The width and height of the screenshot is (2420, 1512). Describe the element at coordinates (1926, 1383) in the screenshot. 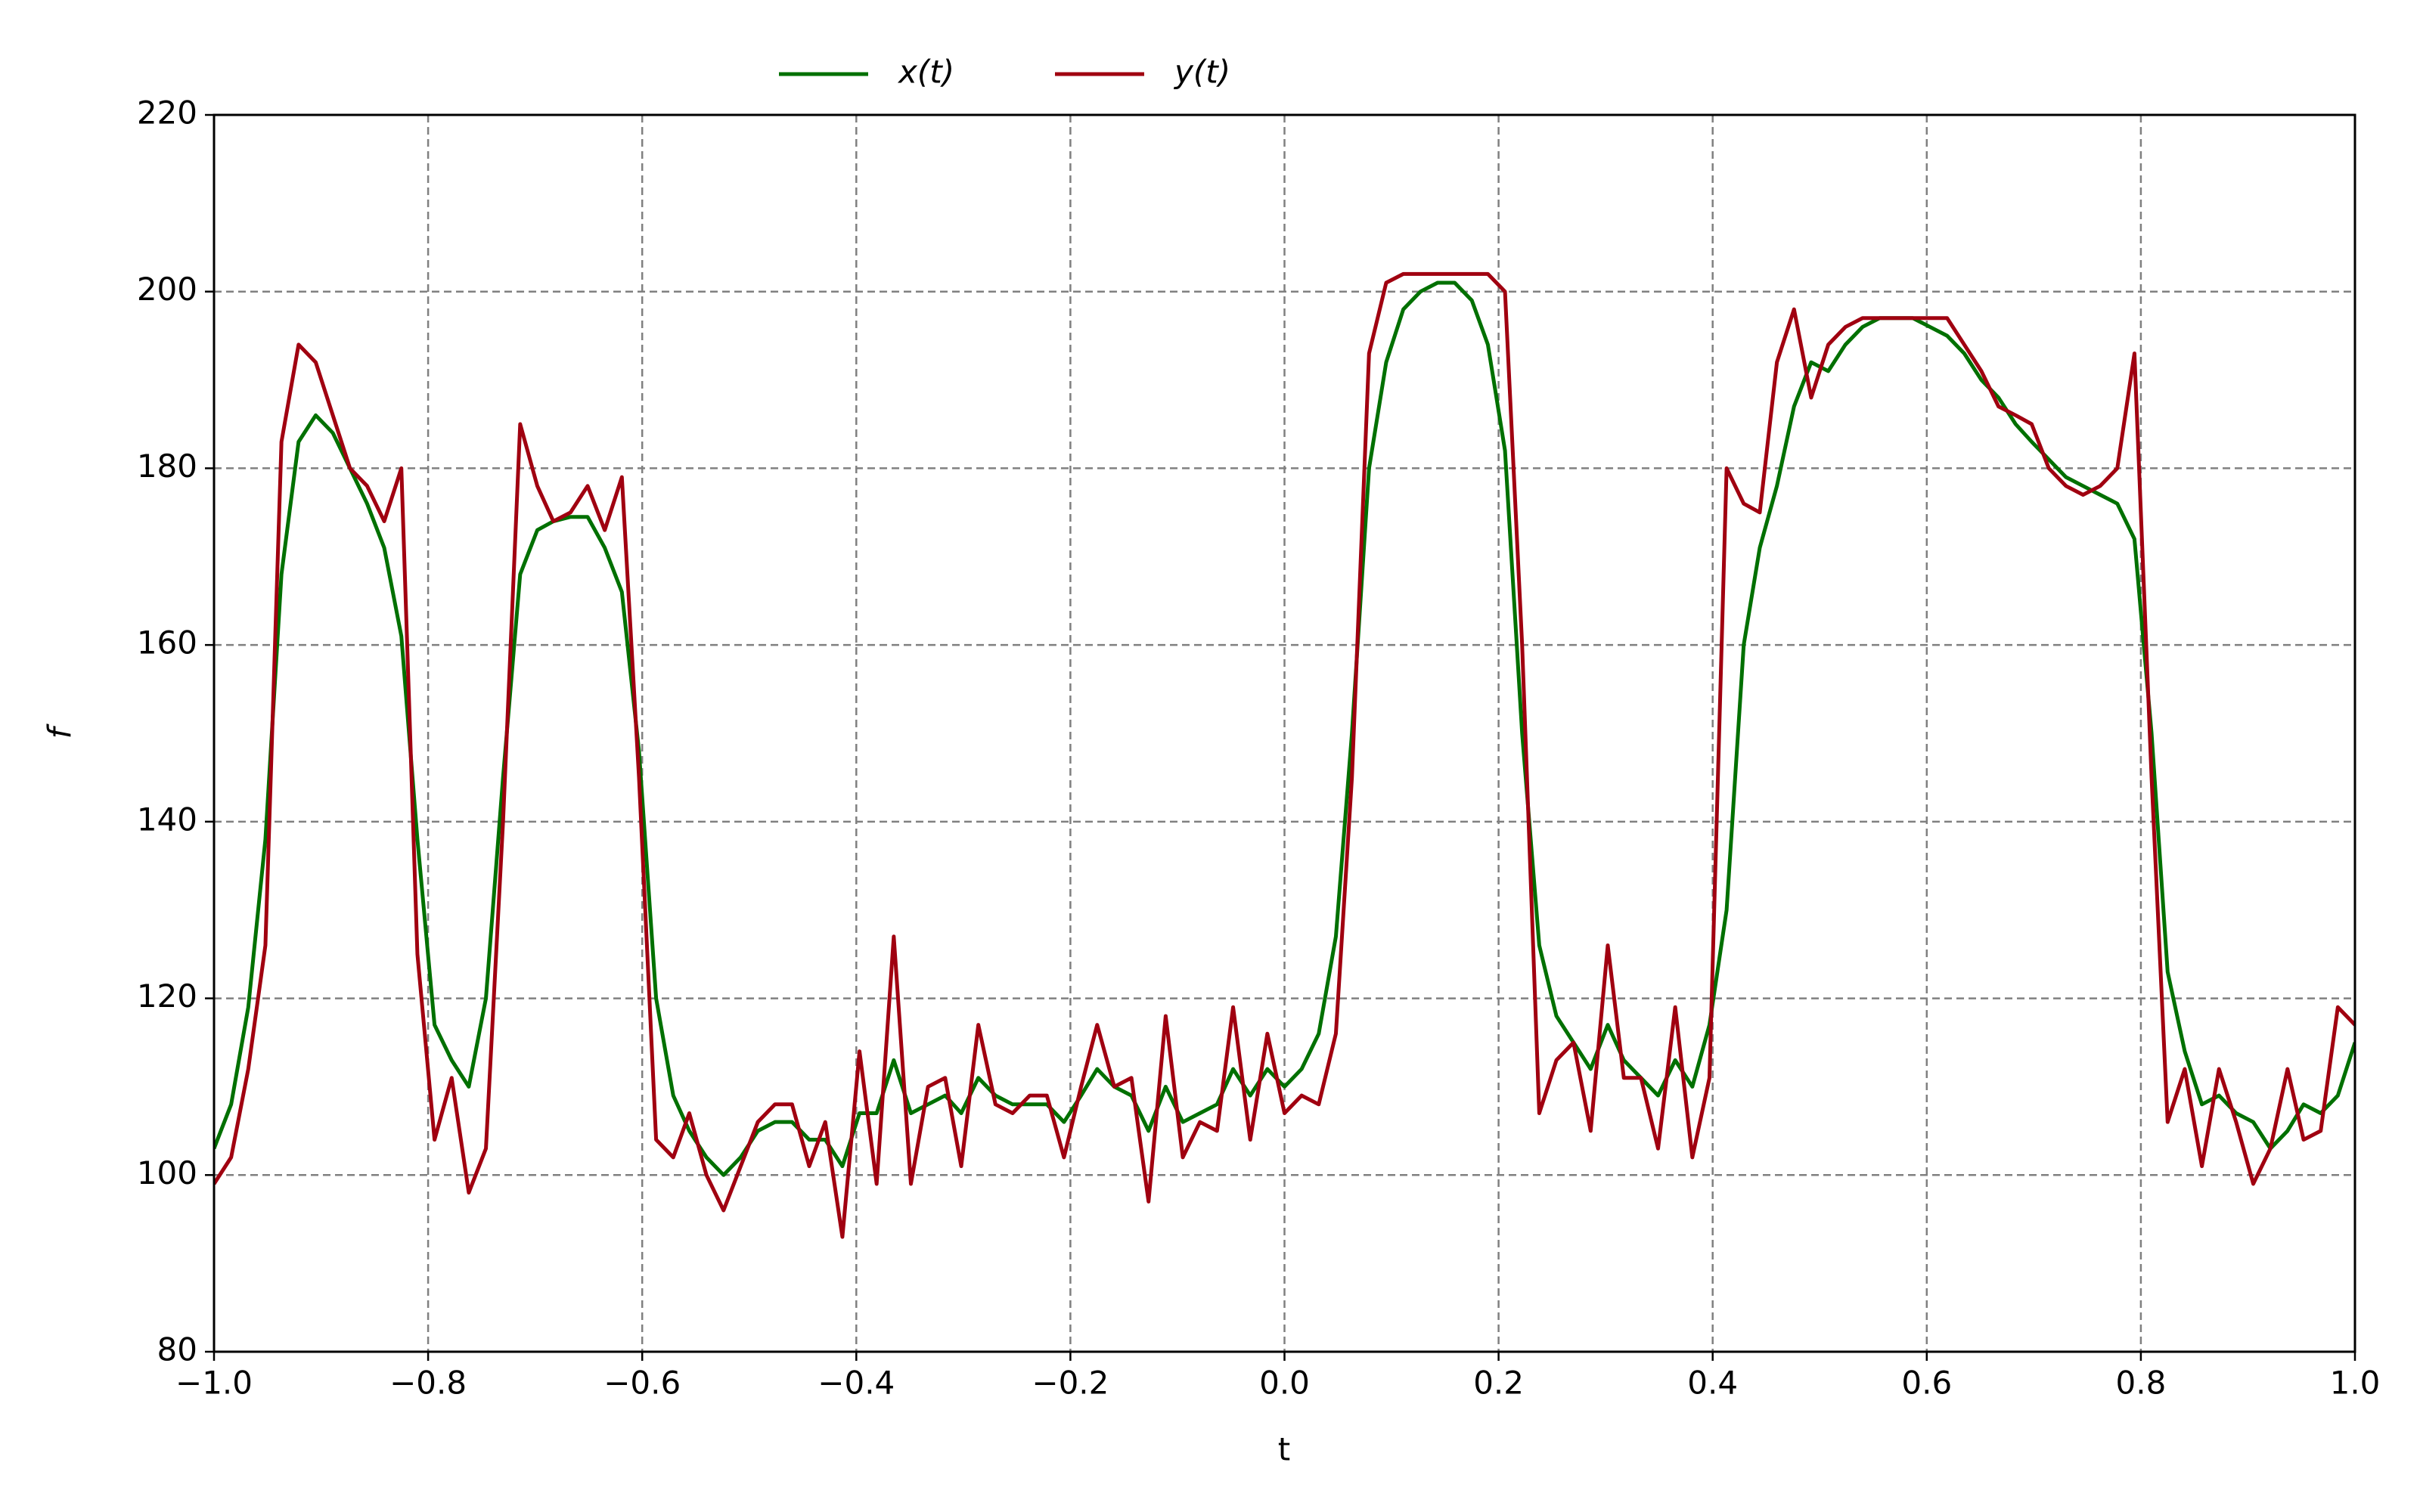

I see `x-tick-label: 0.6` at that location.